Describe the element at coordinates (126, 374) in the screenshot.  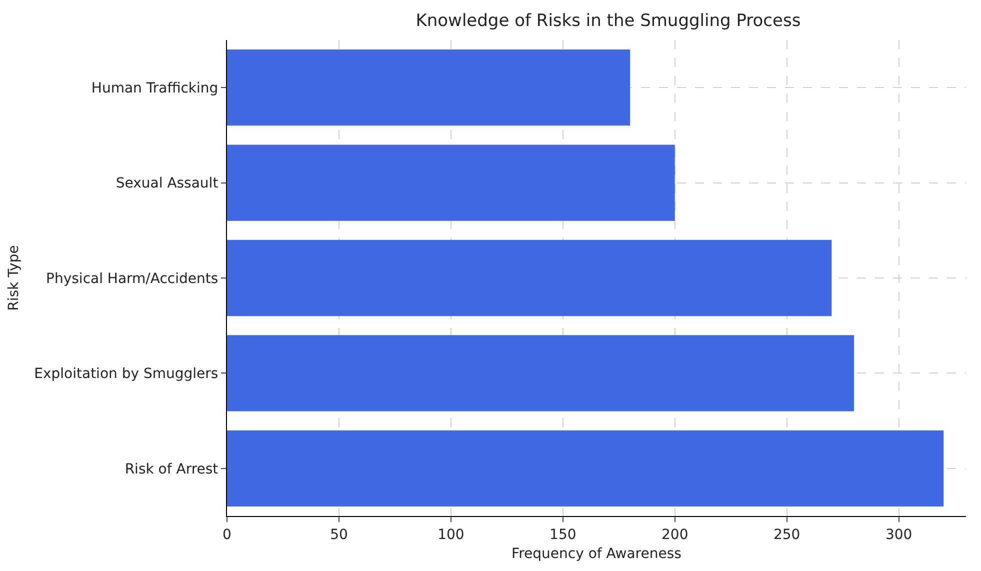
I see `y-tick-label: Exploitation by Smugglers` at that location.